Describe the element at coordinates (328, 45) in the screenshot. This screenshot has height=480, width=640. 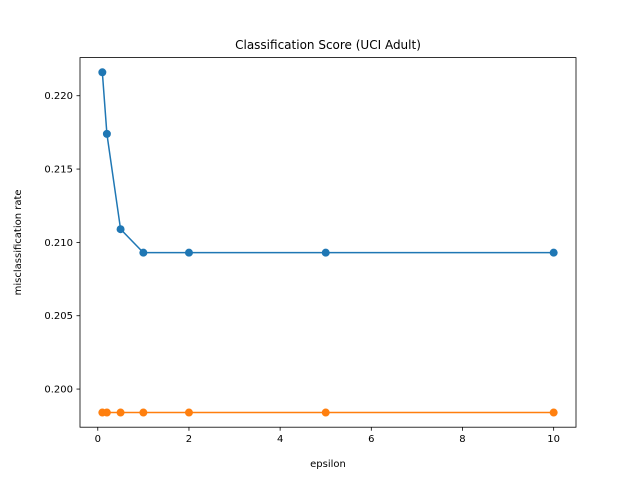
I see `chart-title: Classification Score (UCI Adult)` at that location.